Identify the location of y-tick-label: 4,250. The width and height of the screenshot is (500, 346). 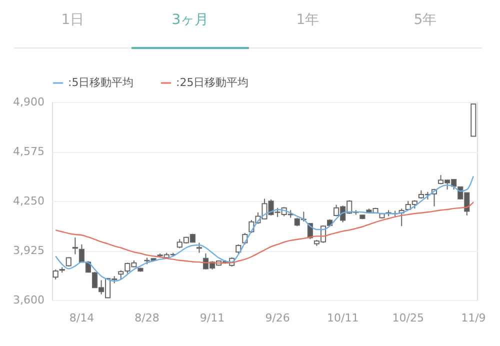
(28, 201).